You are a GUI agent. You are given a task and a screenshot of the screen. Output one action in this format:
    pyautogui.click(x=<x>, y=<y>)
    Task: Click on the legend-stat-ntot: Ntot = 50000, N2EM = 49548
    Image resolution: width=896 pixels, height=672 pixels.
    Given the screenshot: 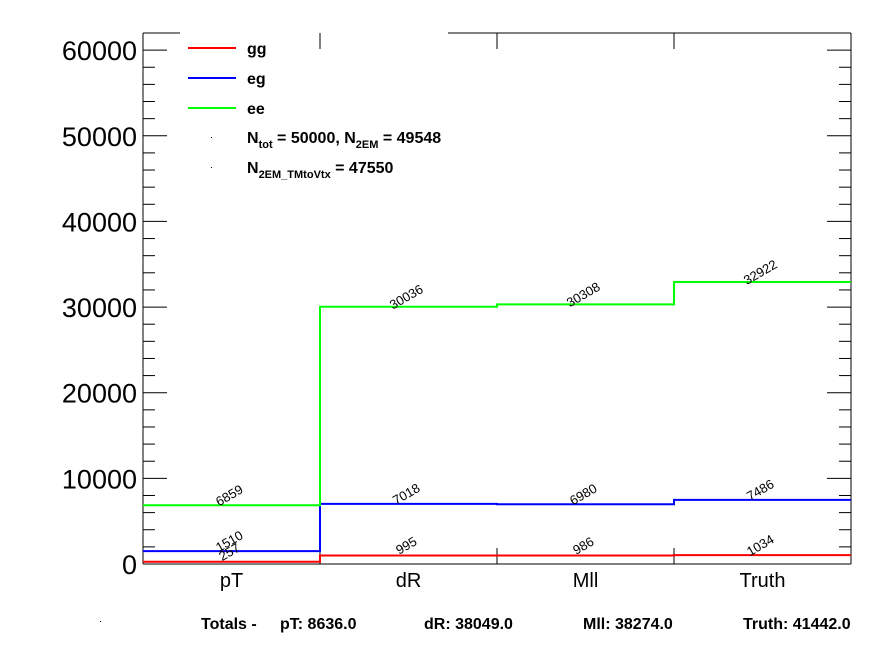 What is the action you would take?
    pyautogui.click(x=344, y=140)
    